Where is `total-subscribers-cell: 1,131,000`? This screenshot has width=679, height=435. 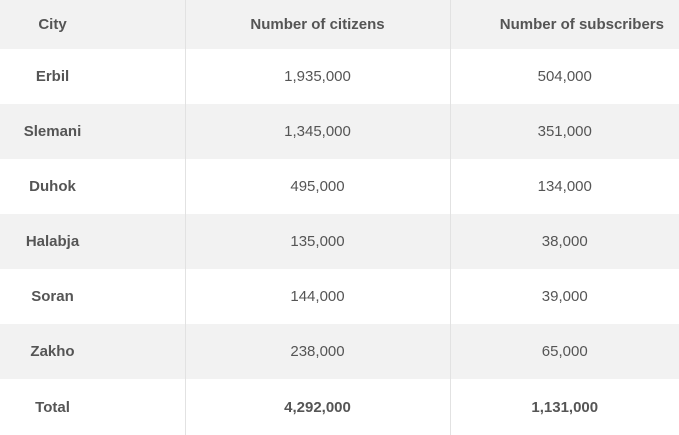
total-subscribers-cell: 1,131,000 is located at coordinates (564, 407).